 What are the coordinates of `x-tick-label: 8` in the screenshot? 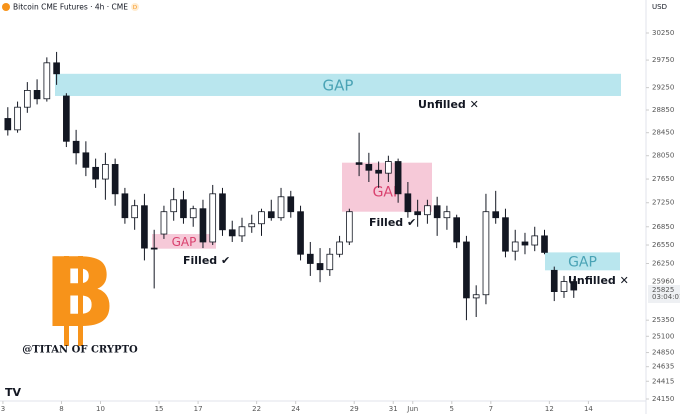 It's located at (61, 409).